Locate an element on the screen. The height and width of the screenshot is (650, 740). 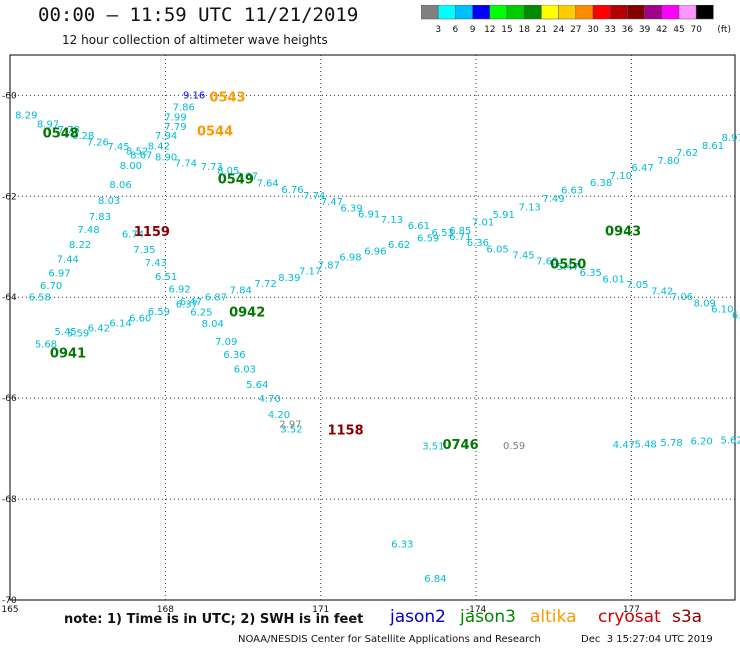
data-label: 7.45 is located at coordinates (523, 255).